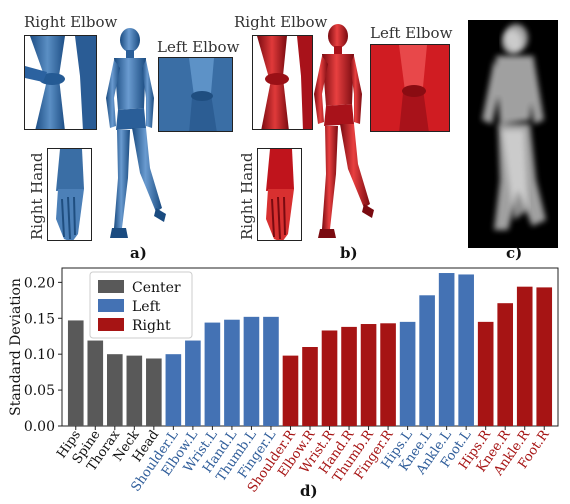 The image size is (570, 504). I want to click on panel-c: c), so click(518, 131).